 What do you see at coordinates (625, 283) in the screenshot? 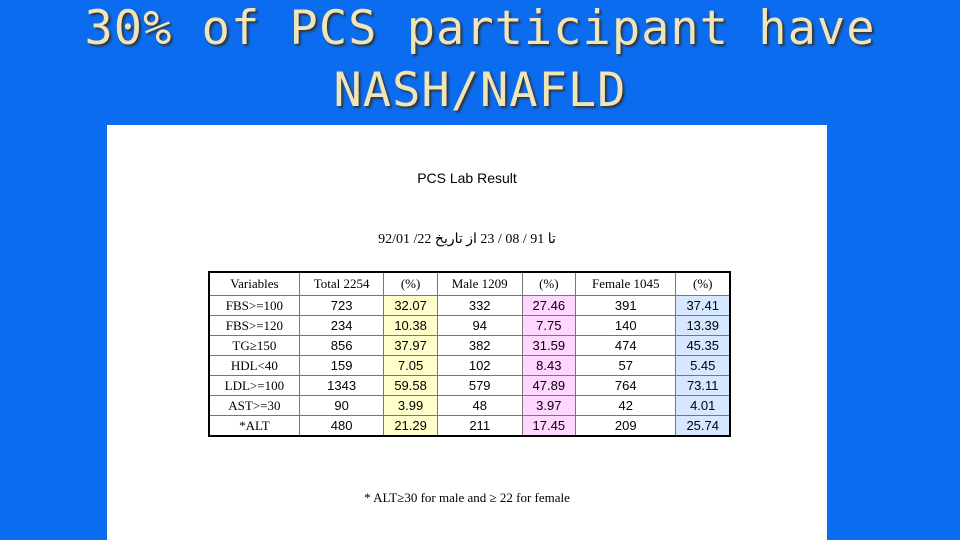
I see `column-header: Female 1045` at bounding box center [625, 283].